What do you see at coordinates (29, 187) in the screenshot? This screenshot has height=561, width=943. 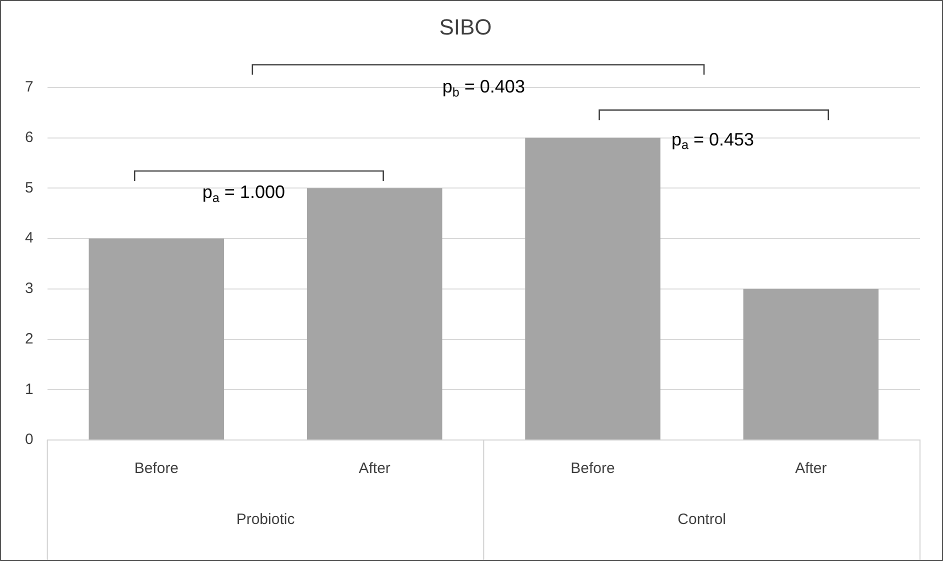 I see `y-tick-label: 5` at bounding box center [29, 187].